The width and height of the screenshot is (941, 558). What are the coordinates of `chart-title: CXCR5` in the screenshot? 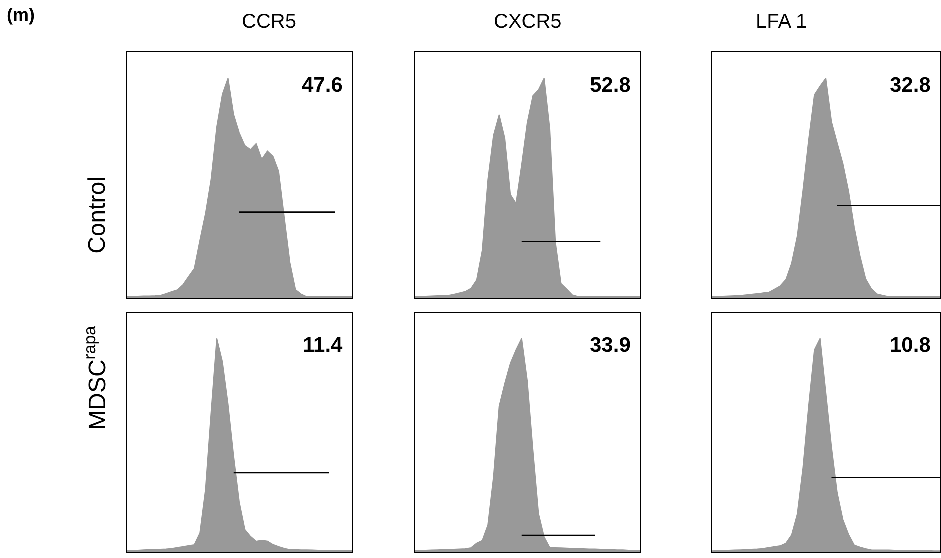 It's located at (528, 22).